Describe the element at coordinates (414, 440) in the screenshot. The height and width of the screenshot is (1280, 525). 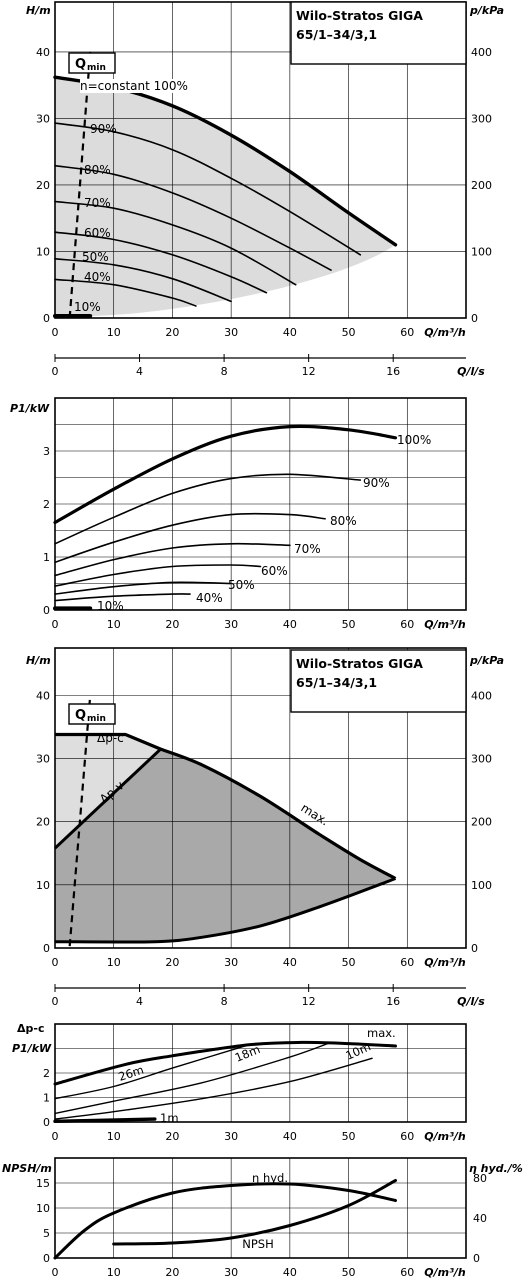
I see `series-label: 100%` at that location.